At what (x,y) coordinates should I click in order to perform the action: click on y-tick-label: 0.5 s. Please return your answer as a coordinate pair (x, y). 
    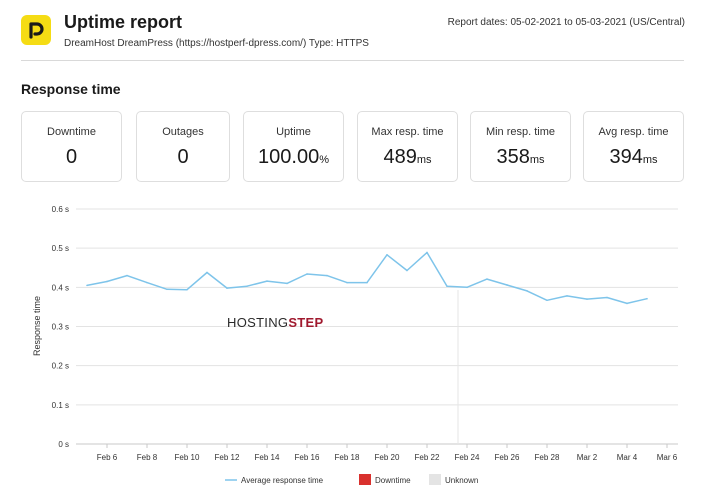
    Looking at the image, I should click on (60, 248).